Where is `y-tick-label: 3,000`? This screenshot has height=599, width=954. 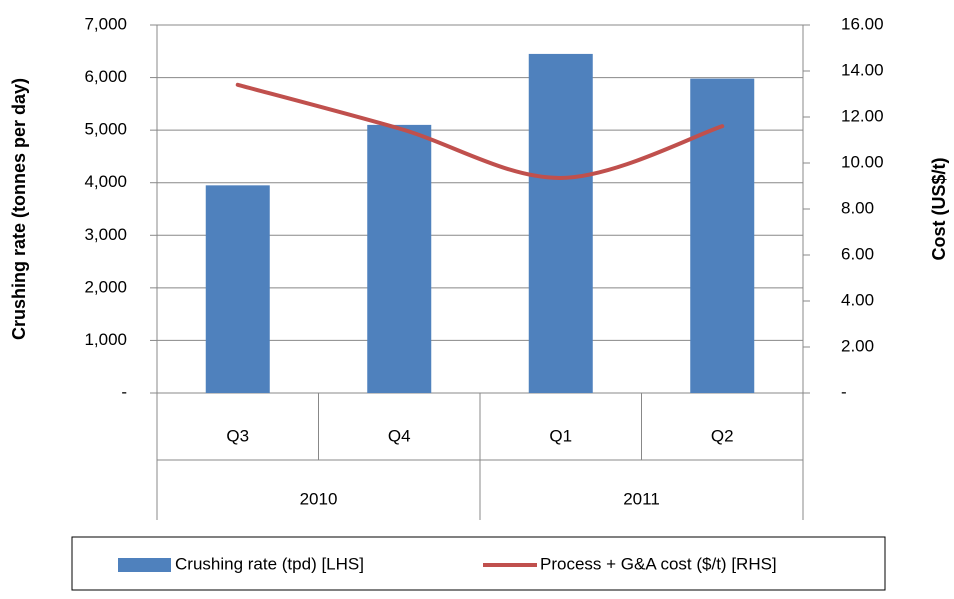
y-tick-label: 3,000 is located at coordinates (105, 234).